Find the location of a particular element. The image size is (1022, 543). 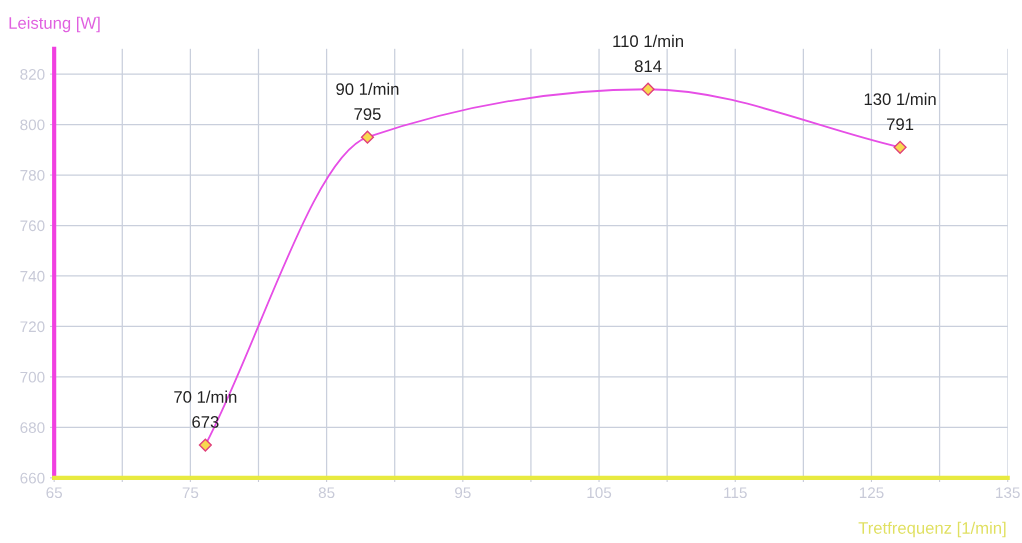

annotation: 90 1/min is located at coordinates (367, 88).